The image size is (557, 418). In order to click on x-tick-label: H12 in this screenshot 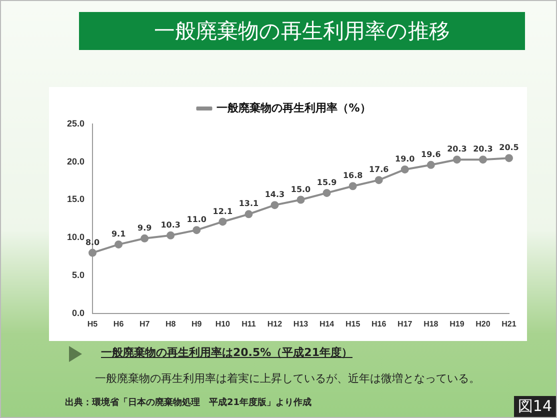, I will do `click(275, 323)`.